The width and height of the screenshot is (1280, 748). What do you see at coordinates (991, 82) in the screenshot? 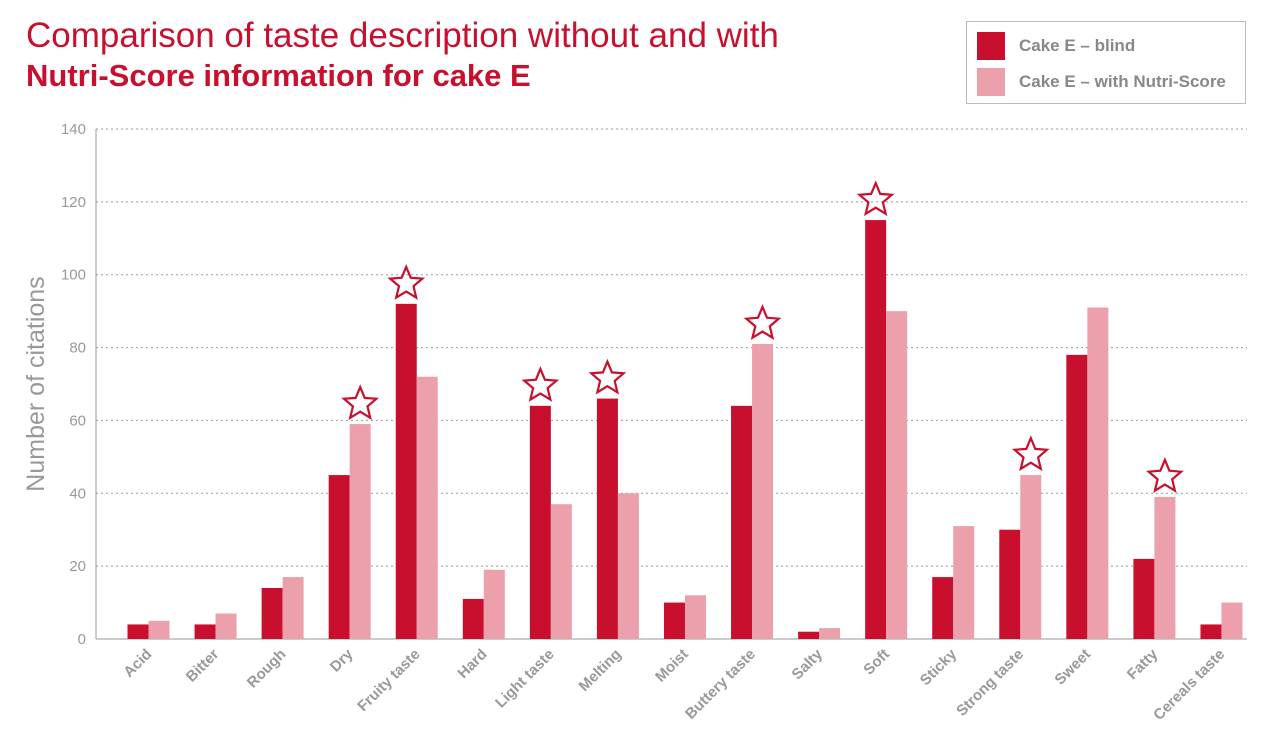
I see `legend-swatch-nutri` at bounding box center [991, 82].